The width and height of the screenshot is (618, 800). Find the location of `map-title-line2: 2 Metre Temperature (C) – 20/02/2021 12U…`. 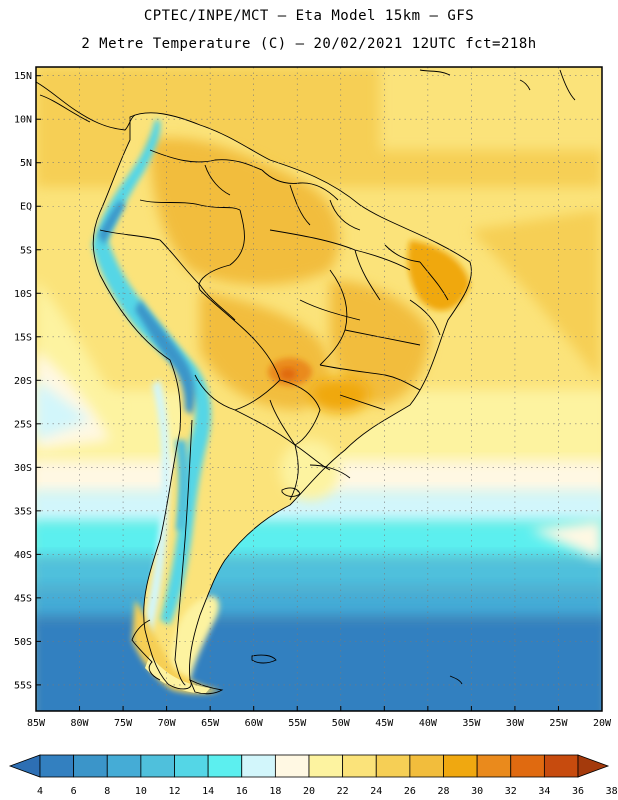

map-title-line2: 2 Metre Temperature (C) – 20/02/2021 12U… is located at coordinates (309, 44).